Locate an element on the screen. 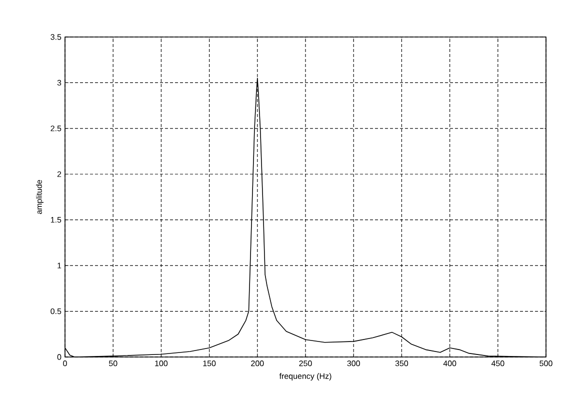 This screenshot has height=398, width=576. y-axis-title: amplitude is located at coordinates (40, 197).